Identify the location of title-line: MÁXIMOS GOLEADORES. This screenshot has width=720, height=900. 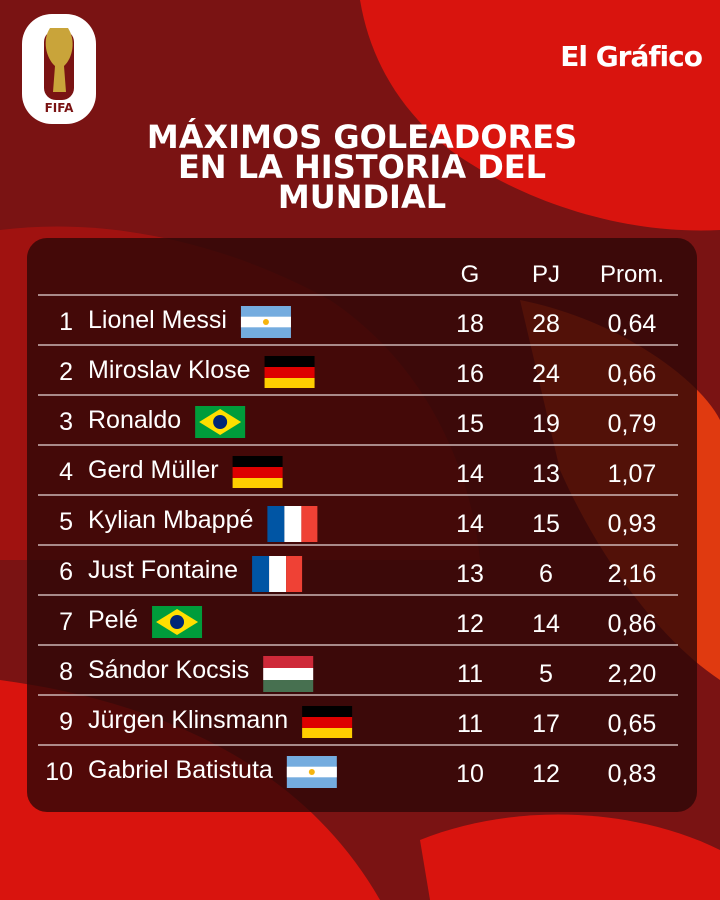
(362, 137).